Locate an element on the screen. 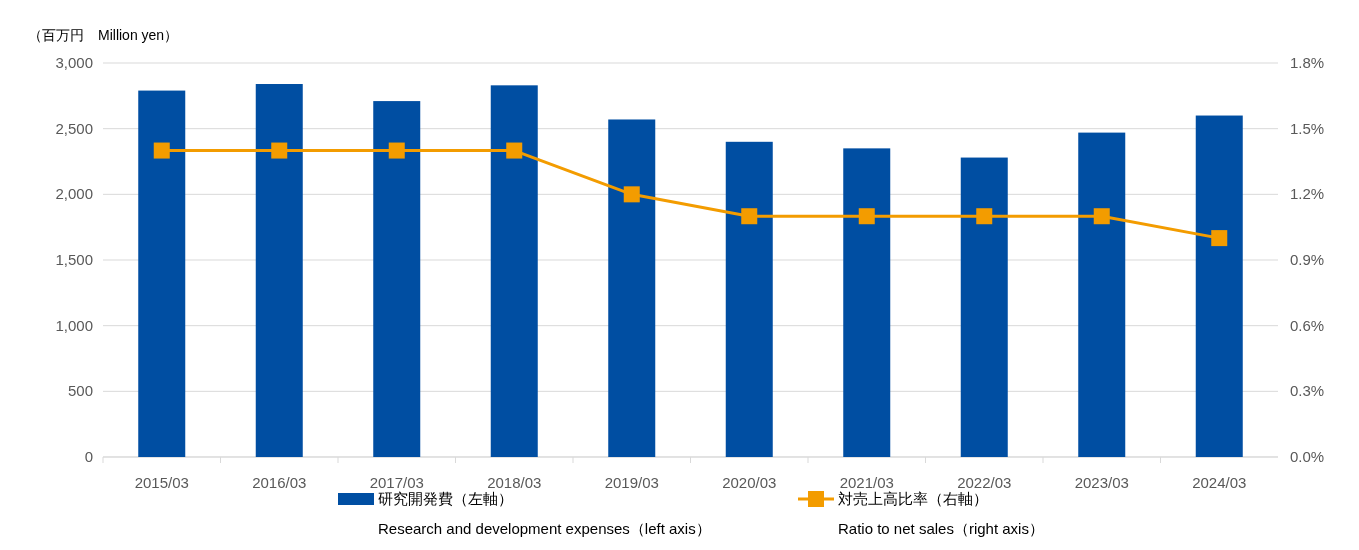 The image size is (1359, 550). y-tick-label: 2,000 is located at coordinates (74, 194).